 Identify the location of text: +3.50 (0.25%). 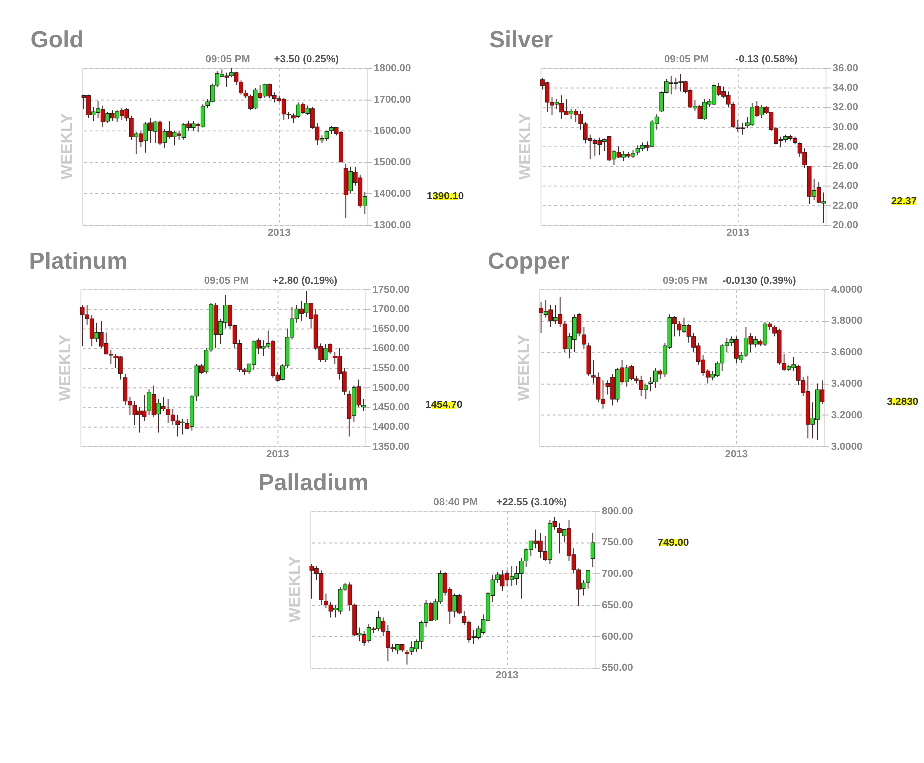
(307, 60).